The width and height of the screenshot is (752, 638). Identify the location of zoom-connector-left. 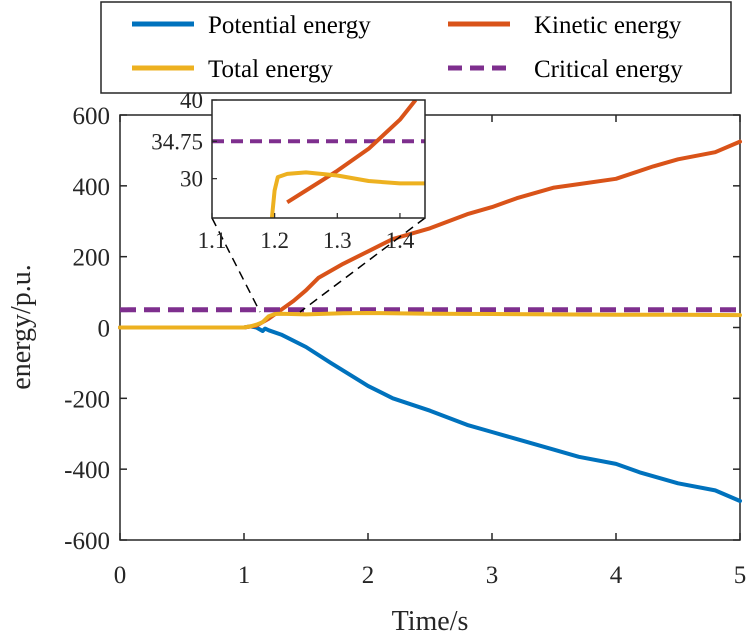
(236, 265).